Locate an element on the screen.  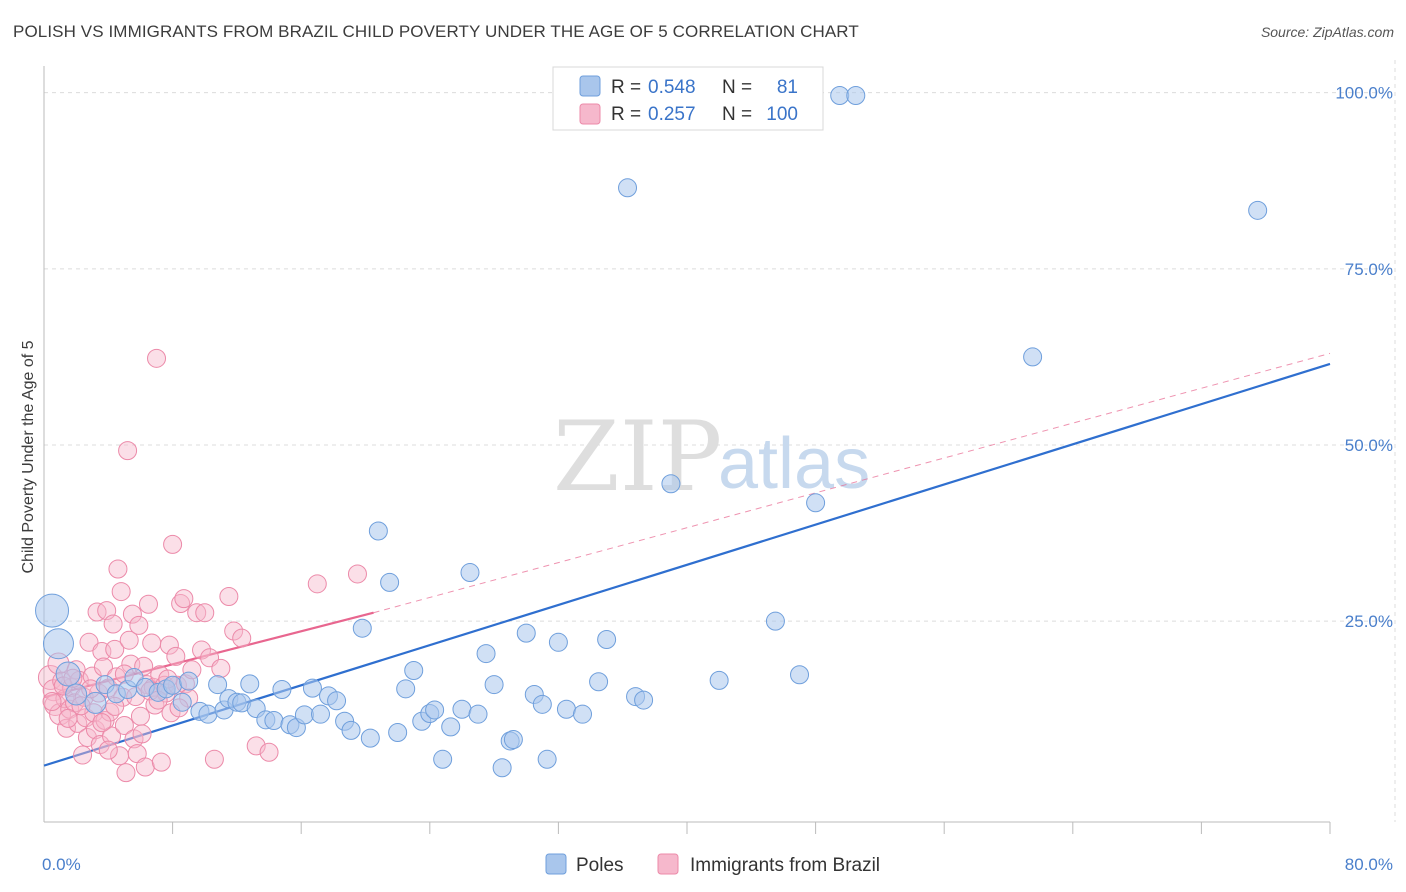
legend-brazil-r-label: R = is located at coordinates (626, 114).